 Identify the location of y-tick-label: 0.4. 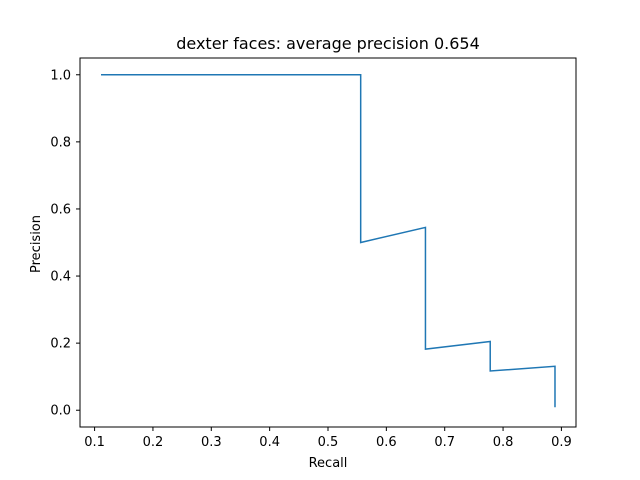
(60, 277).